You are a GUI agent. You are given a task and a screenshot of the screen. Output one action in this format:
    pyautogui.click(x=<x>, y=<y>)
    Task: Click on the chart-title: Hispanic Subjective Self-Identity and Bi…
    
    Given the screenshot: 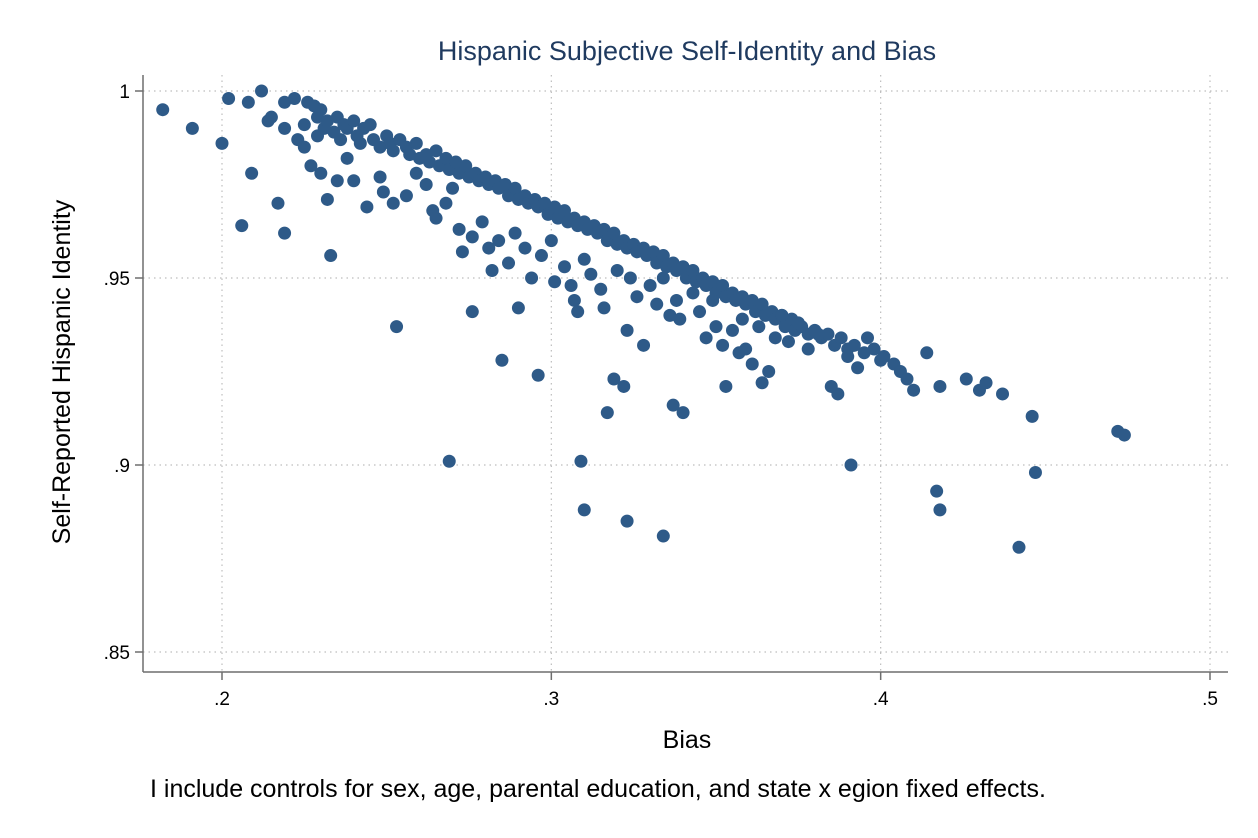 What is the action you would take?
    pyautogui.click(x=687, y=51)
    